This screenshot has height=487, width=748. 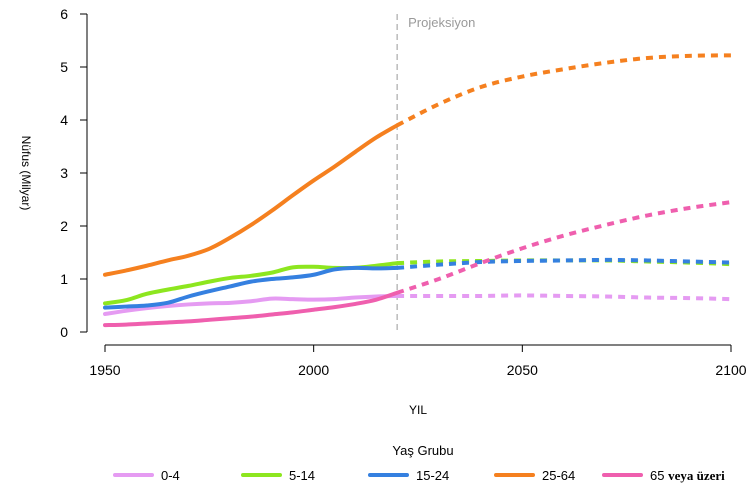 I want to click on legend-label-1: 5-14, so click(x=302, y=475).